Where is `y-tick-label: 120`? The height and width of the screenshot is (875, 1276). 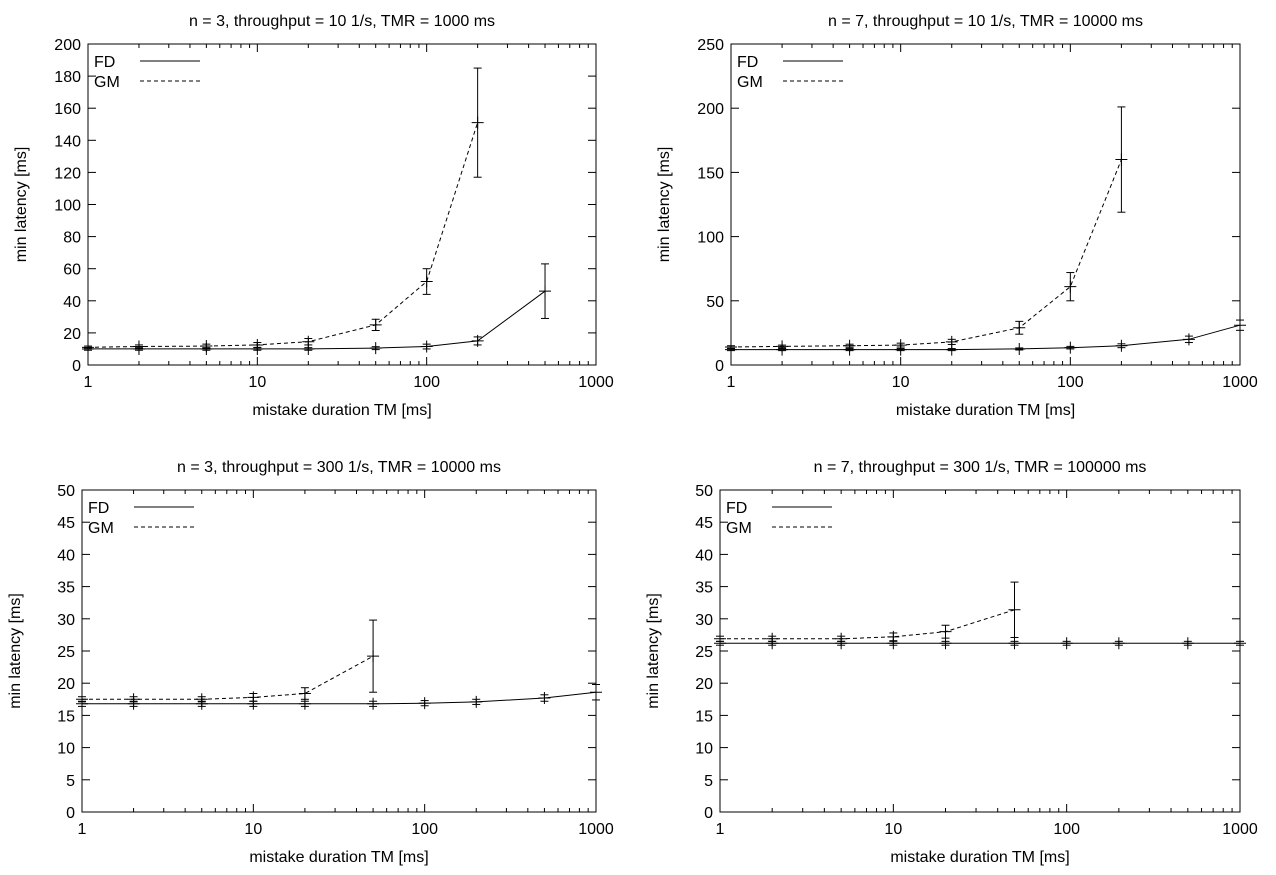
y-tick-label: 120 is located at coordinates (67, 173).